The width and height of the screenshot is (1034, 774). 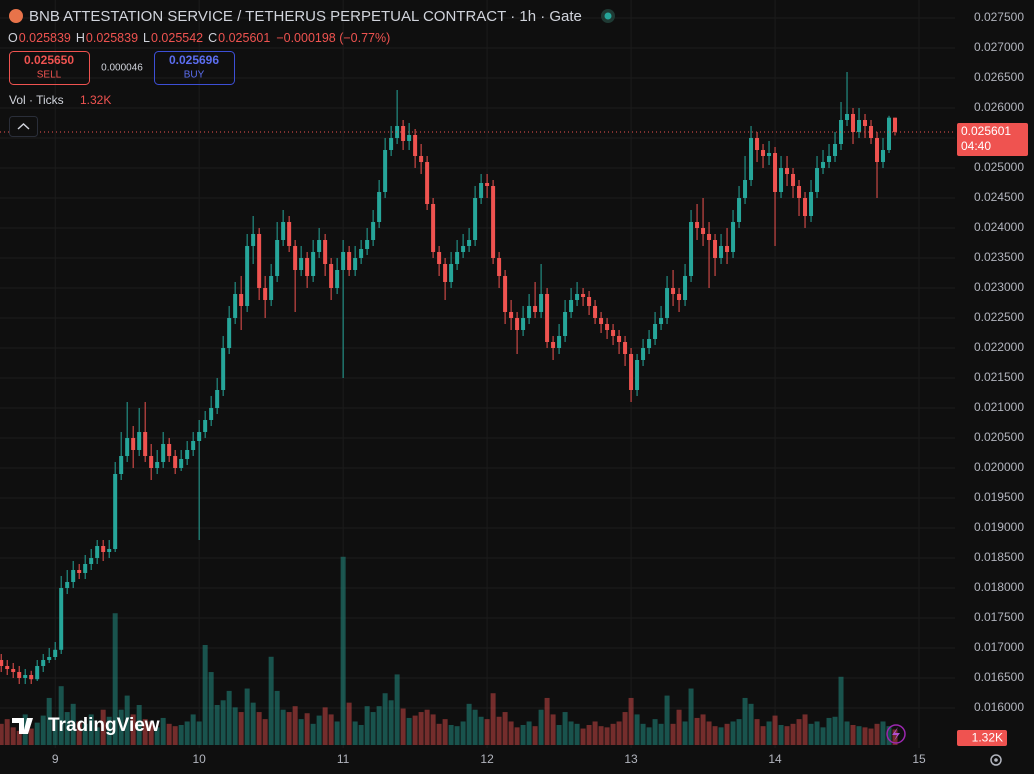 I want to click on brand: TradingView, so click(x=86, y=725).